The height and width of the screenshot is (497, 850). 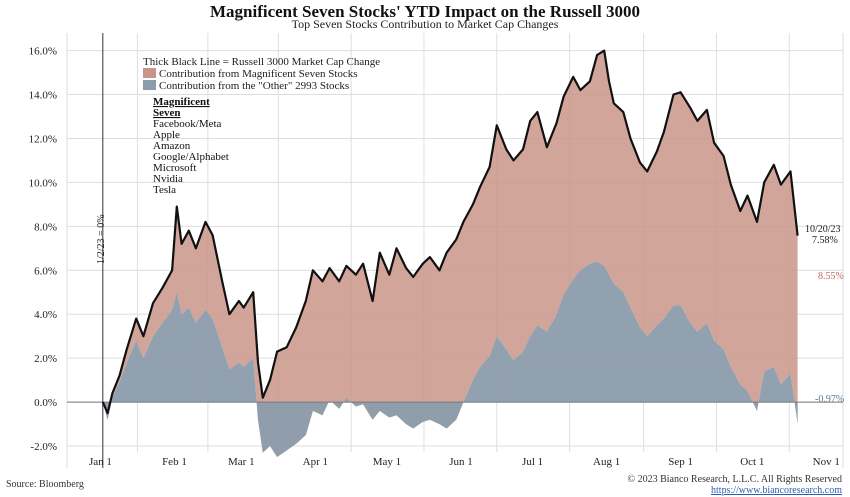 What do you see at coordinates (174, 168) in the screenshot?
I see `mag7-item: Microsoft` at bounding box center [174, 168].